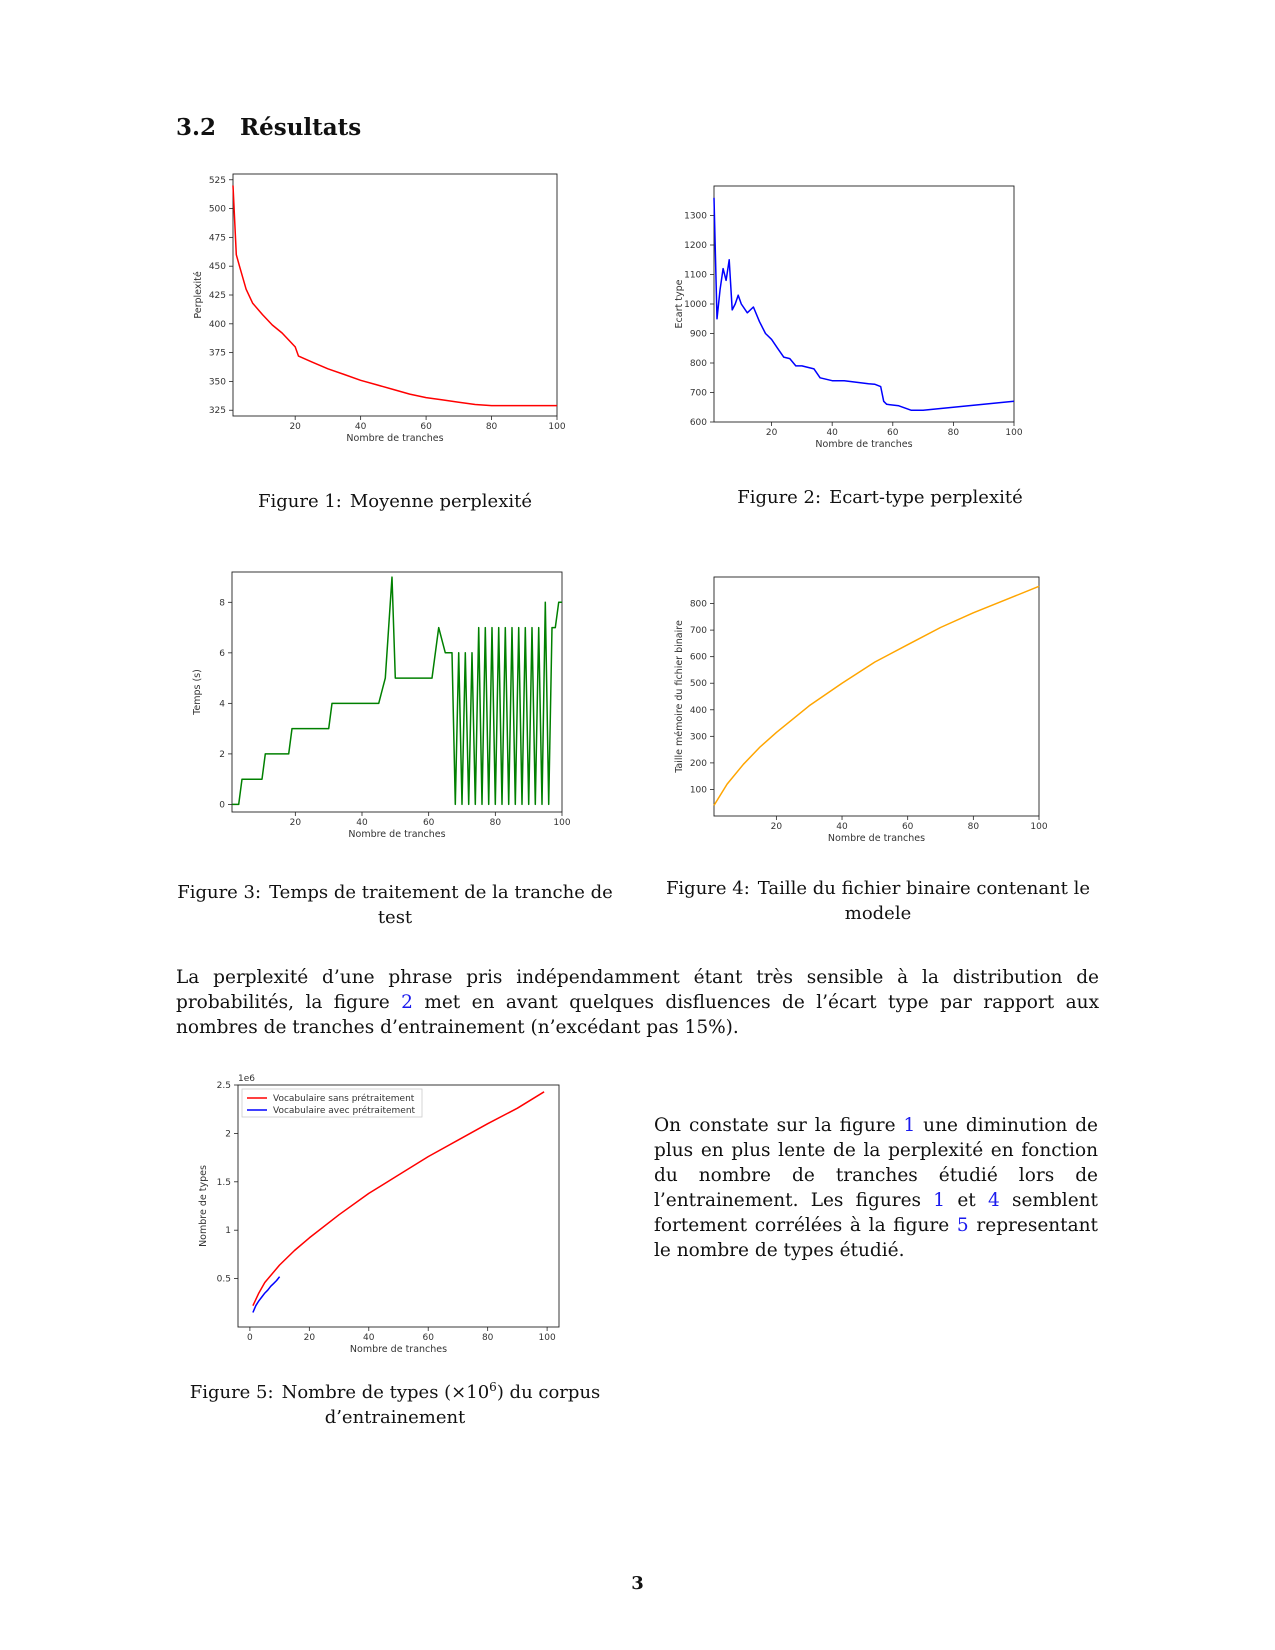 Image resolution: width=1275 pixels, height=1650 pixels. I want to click on caption-label: Figure 2:, so click(779, 497).